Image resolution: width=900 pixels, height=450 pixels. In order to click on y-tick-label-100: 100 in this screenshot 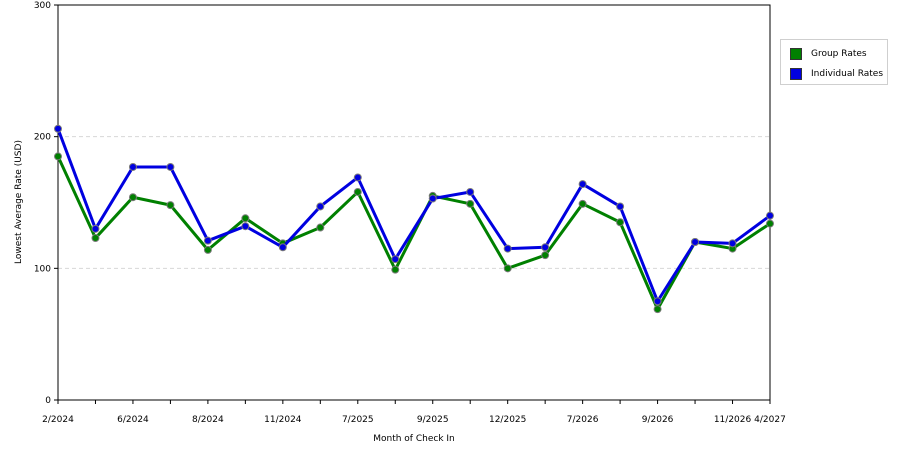, I will do `click(42, 269)`.